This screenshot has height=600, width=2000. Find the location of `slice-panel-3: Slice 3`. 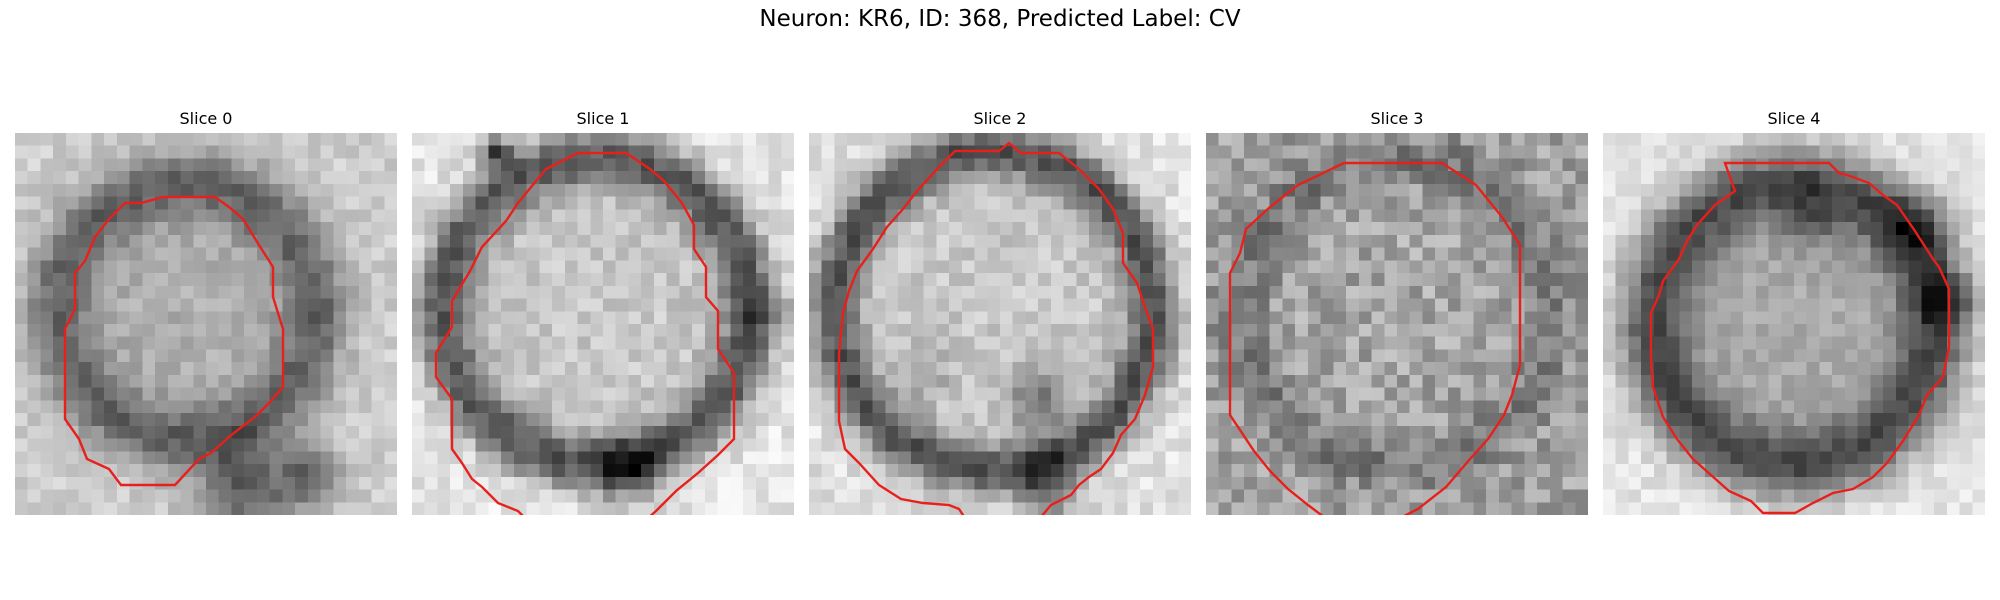

slice-panel-3: Slice 3 is located at coordinates (1397, 311).